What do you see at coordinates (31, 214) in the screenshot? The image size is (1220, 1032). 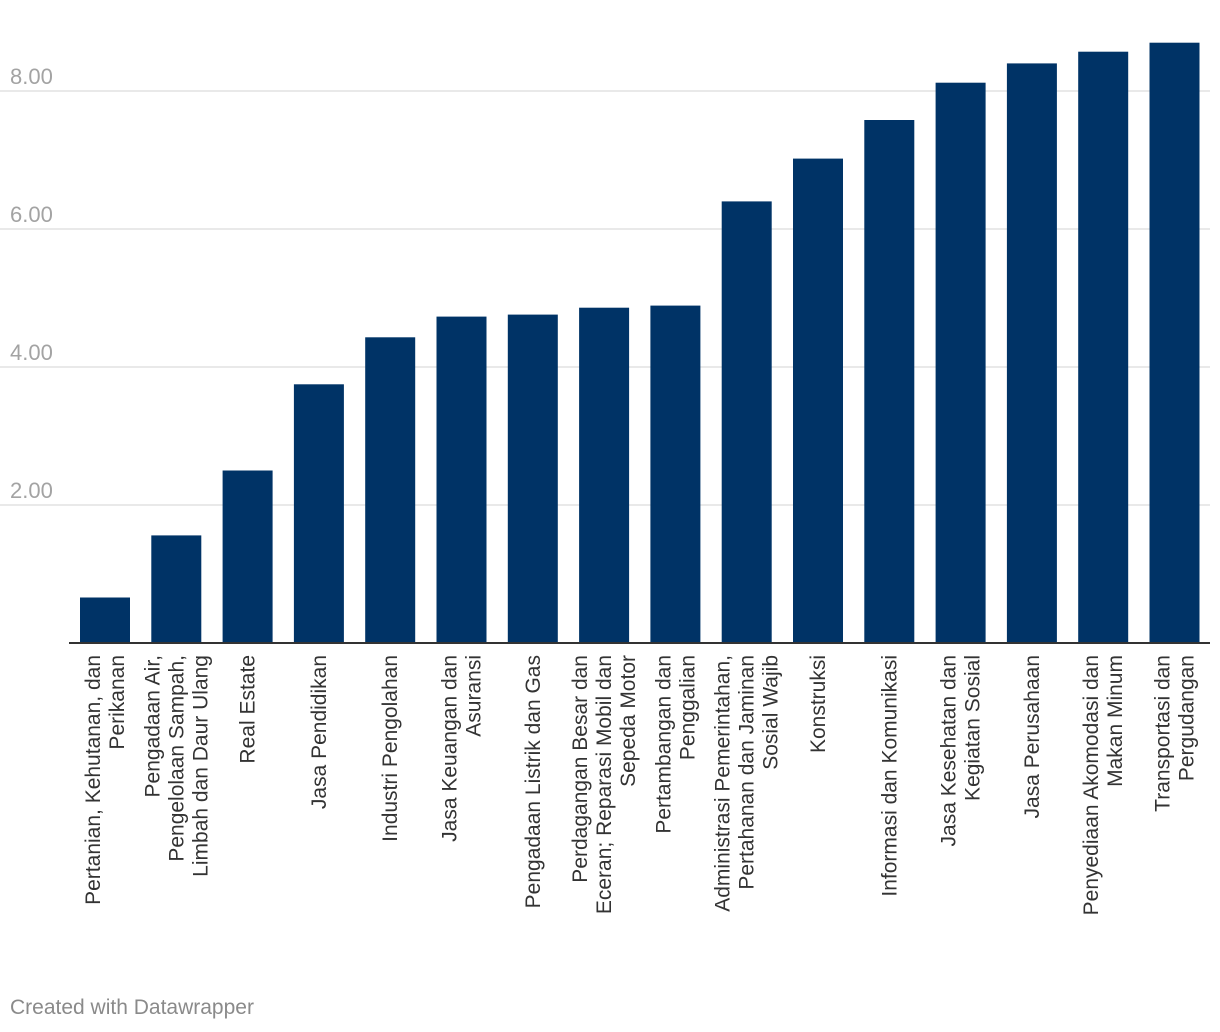 I see `y-tick-label: 6.00` at bounding box center [31, 214].